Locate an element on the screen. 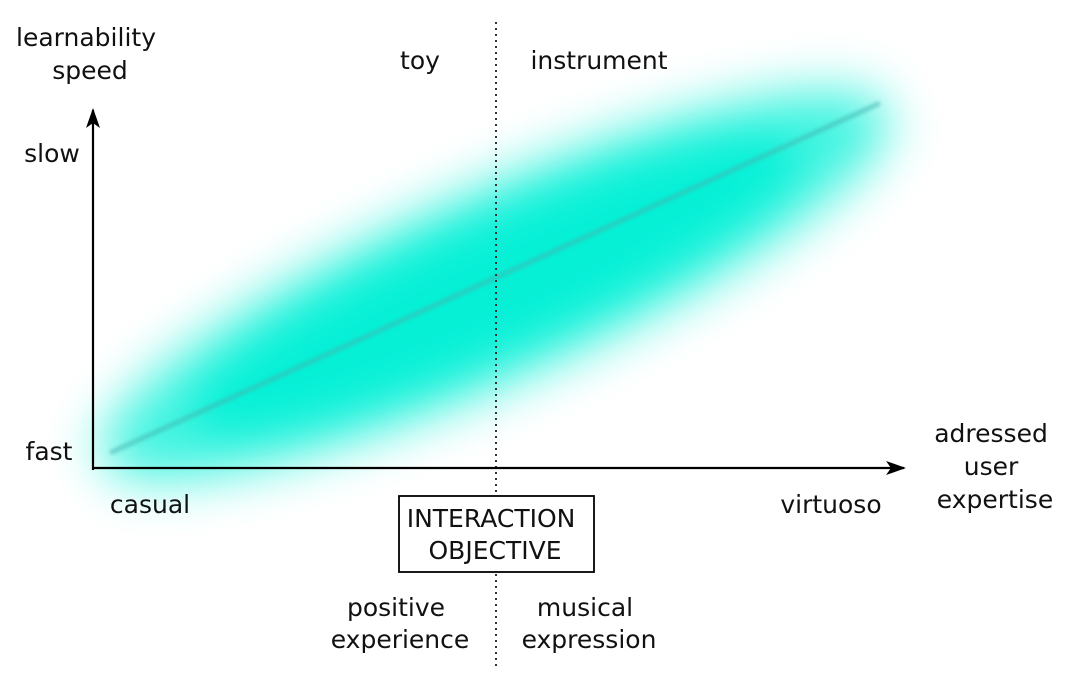 The image size is (1084, 684). y-axis-title: learnability speed is located at coordinates (90, 54).